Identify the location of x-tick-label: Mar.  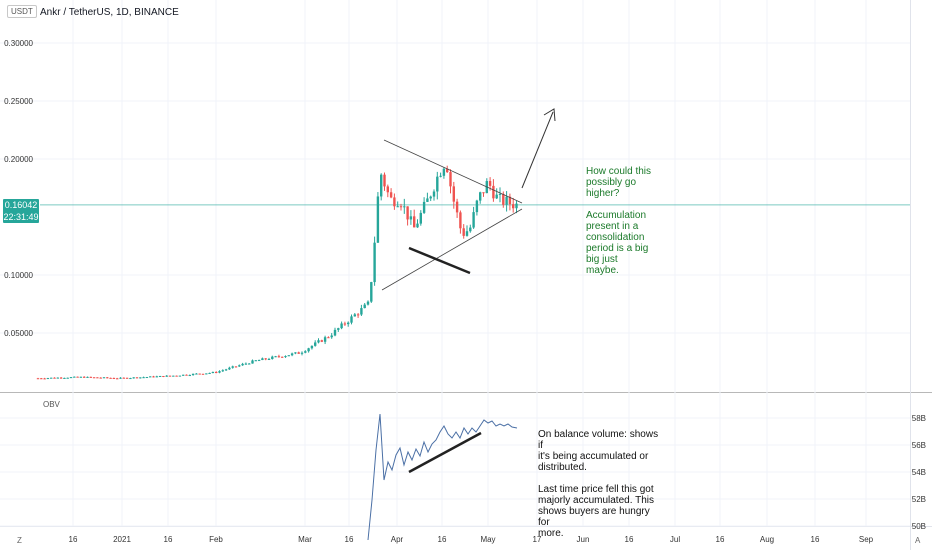
(305, 539).